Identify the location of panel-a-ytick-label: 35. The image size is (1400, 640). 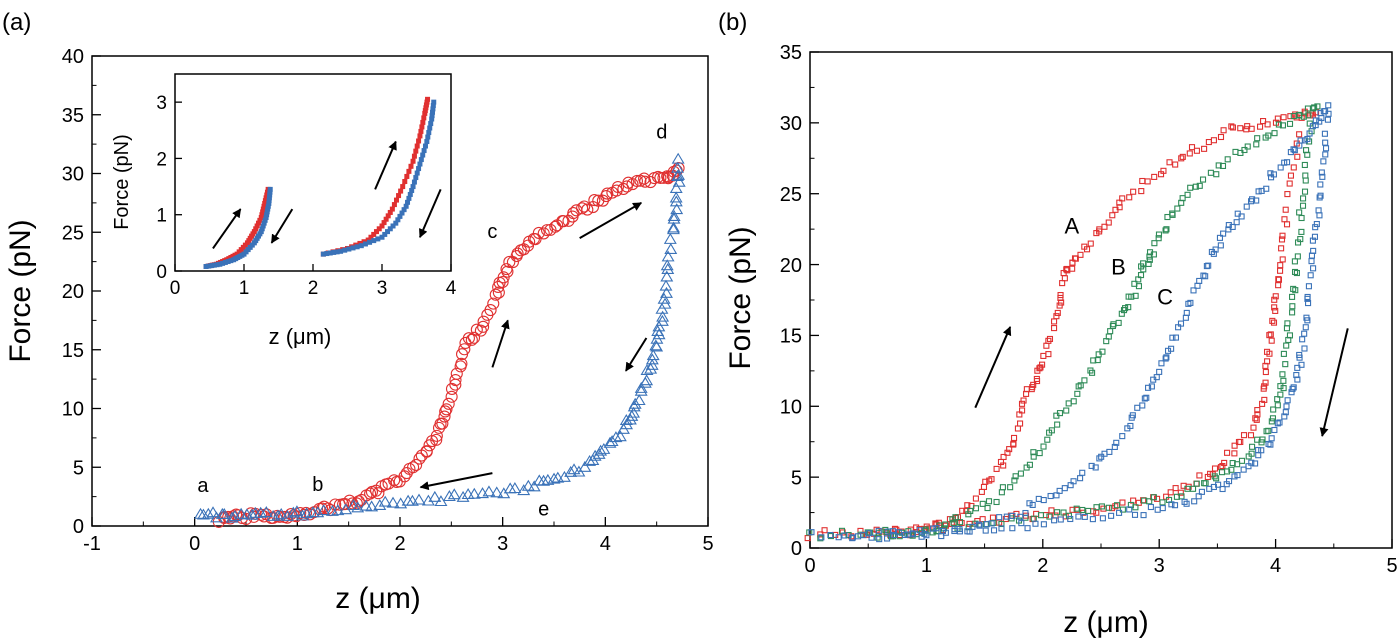
(73, 116).